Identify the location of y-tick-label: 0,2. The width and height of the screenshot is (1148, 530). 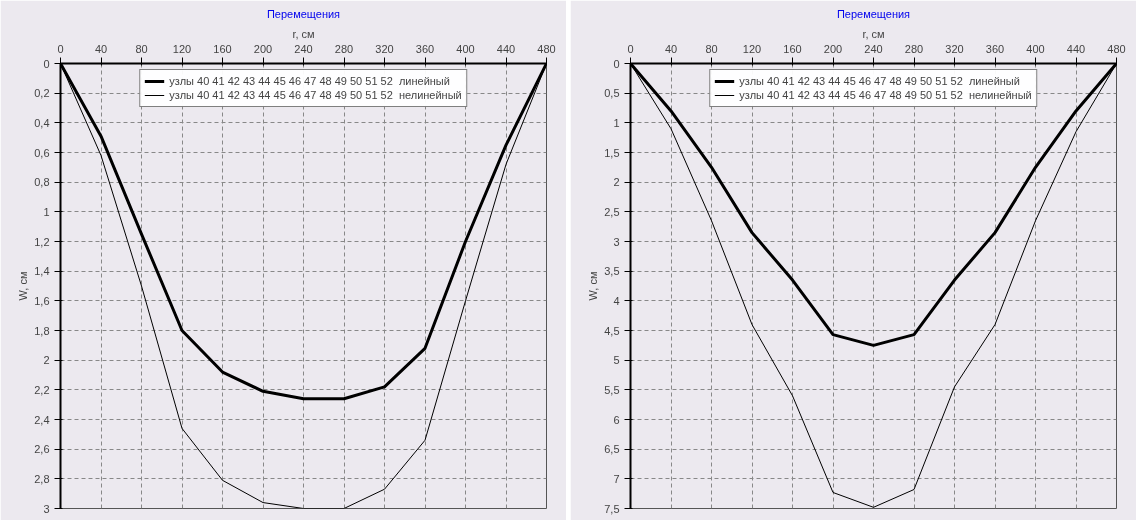
(42, 93).